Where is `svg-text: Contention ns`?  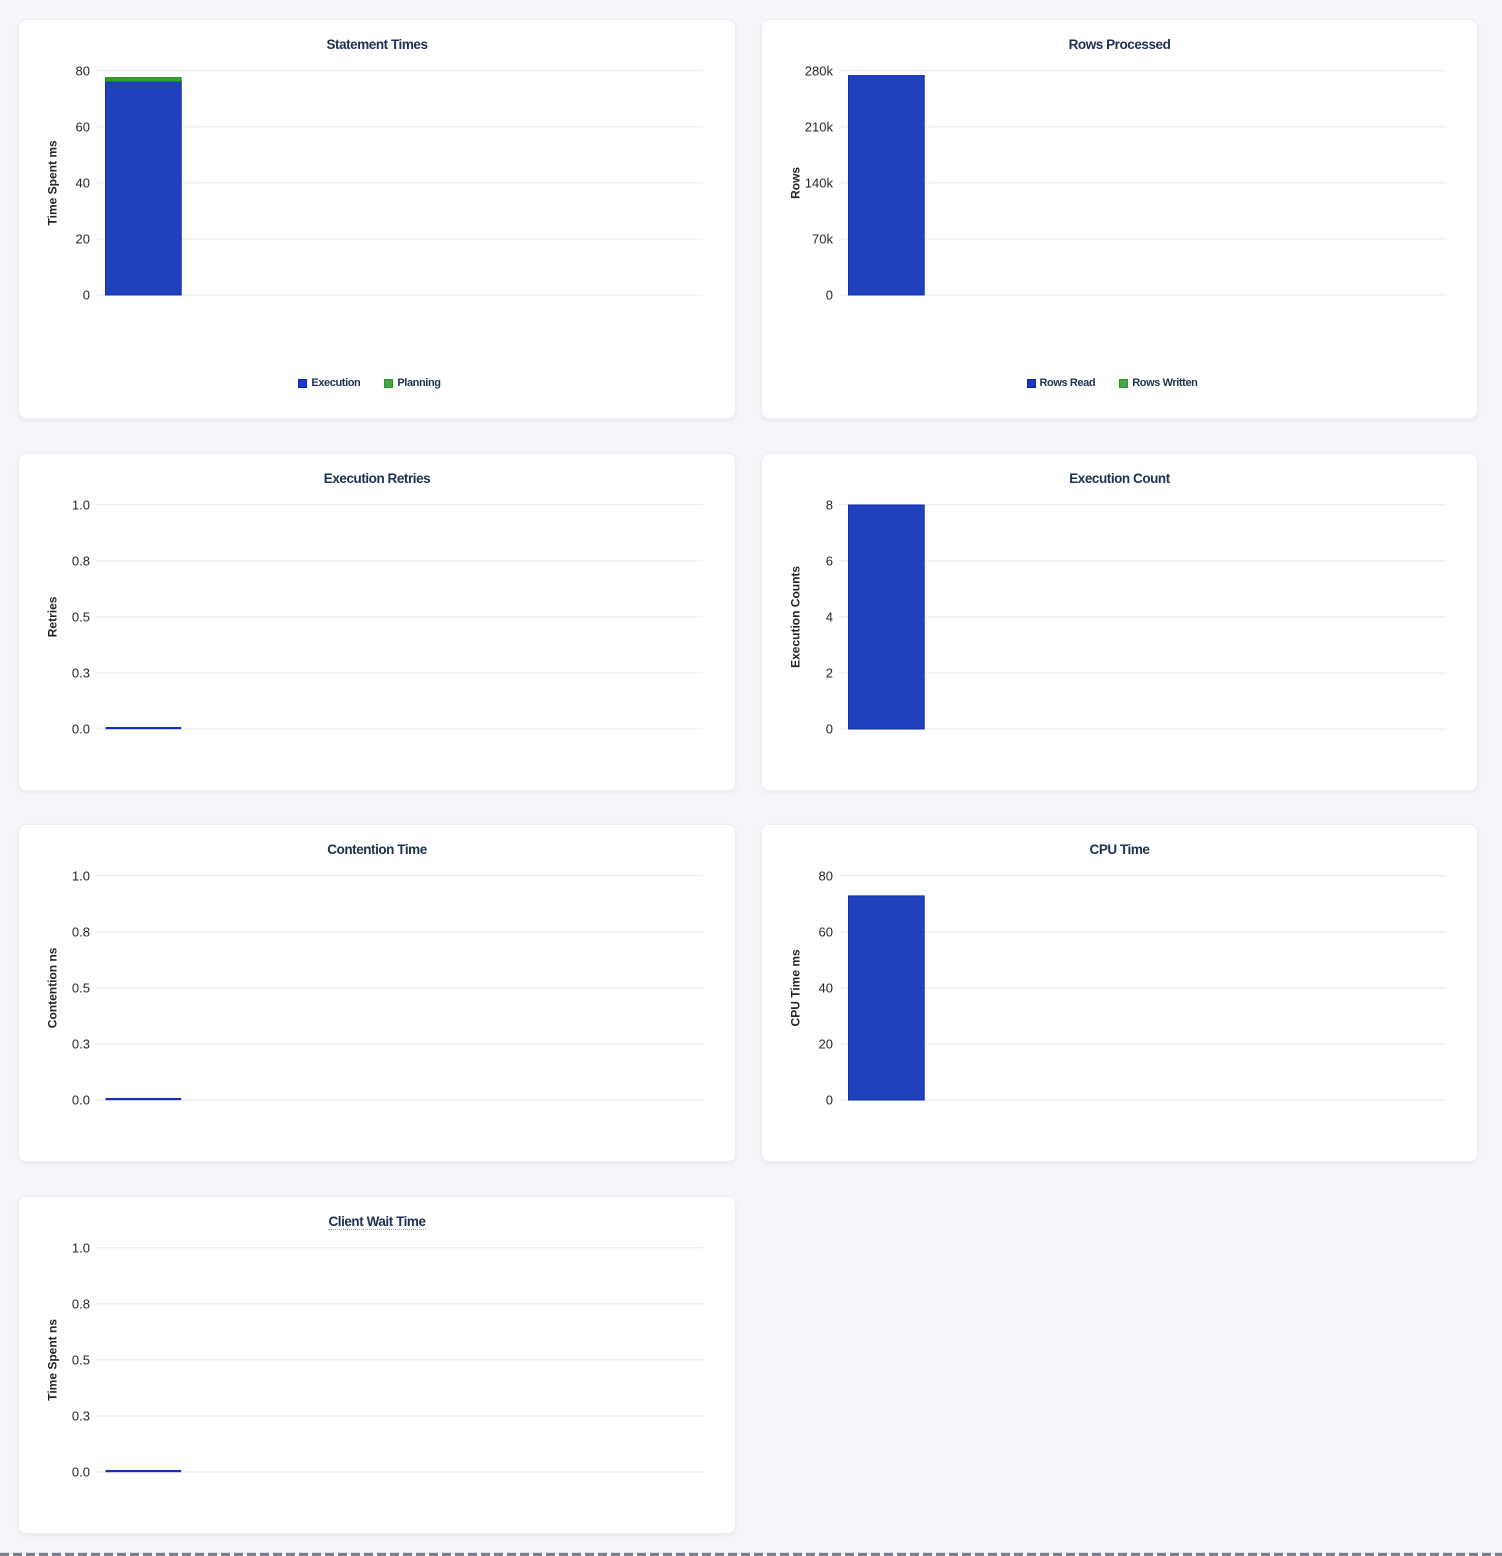 svg-text: Contention ns is located at coordinates (53, 987).